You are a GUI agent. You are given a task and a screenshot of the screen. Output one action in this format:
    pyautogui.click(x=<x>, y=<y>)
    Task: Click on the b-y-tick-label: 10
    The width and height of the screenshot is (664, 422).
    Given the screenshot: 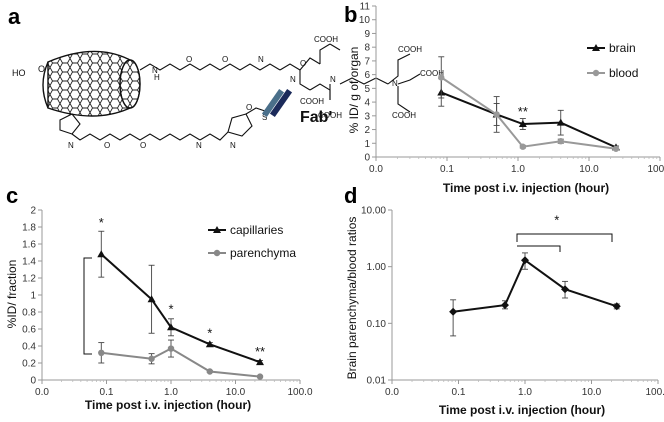 What is the action you would take?
    pyautogui.click(x=365, y=20)
    